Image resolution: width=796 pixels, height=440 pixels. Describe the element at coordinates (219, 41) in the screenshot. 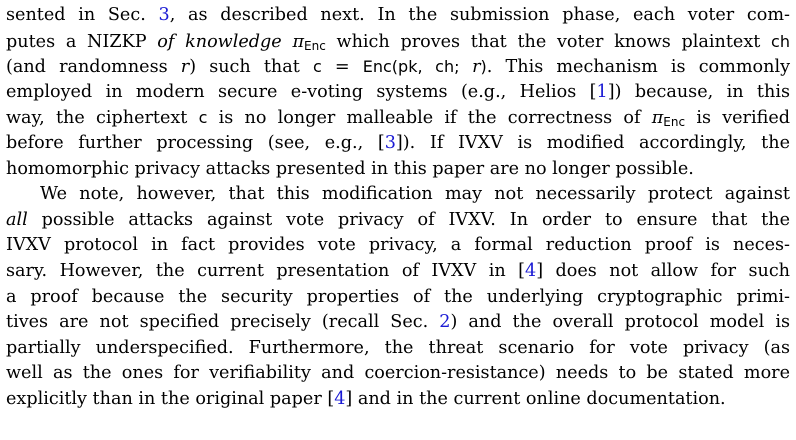

I see `emphasis-text: of knowledge` at that location.